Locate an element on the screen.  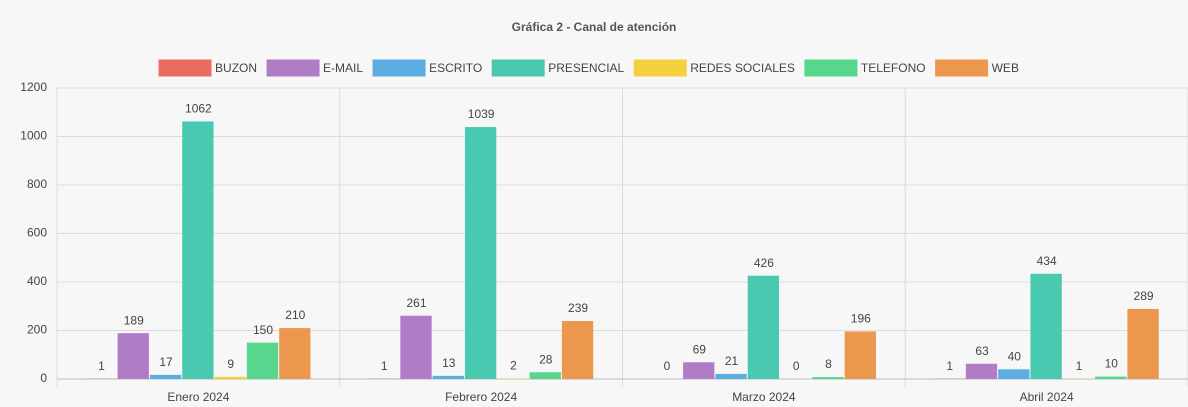
data-label: 434 is located at coordinates (1047, 261).